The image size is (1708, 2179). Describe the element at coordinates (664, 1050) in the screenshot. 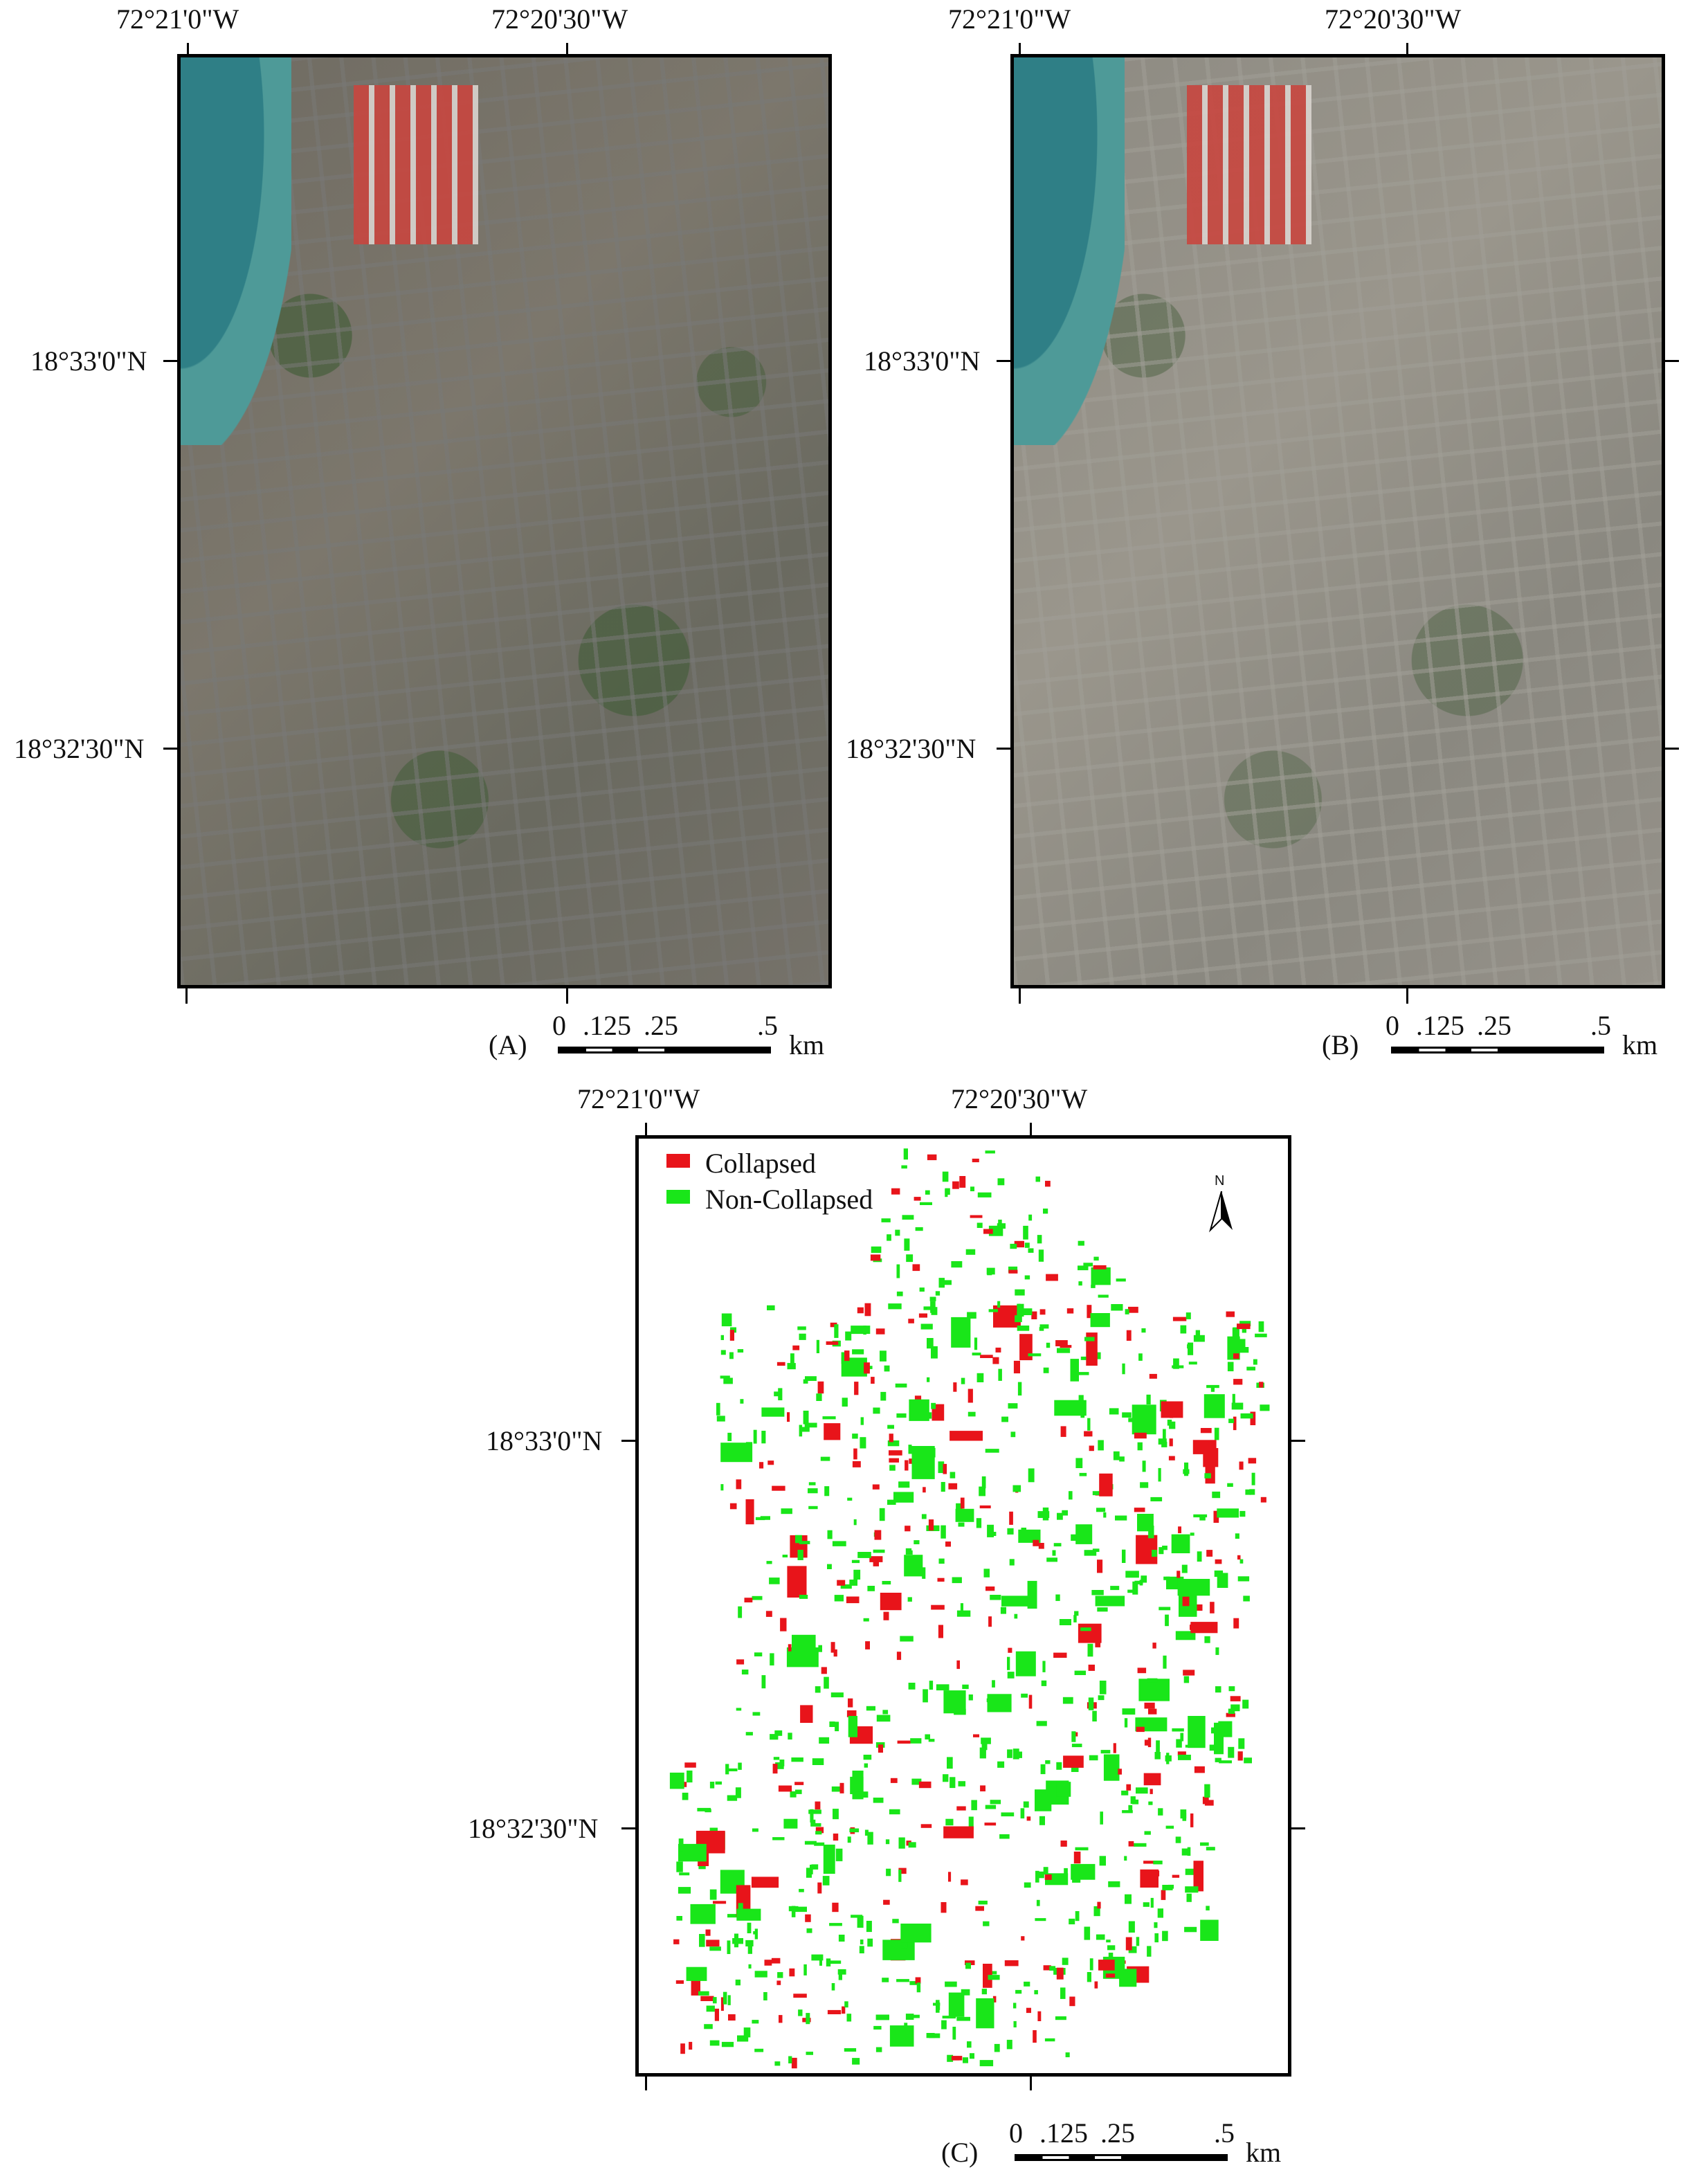

I see `scale-bar-graphic` at that location.